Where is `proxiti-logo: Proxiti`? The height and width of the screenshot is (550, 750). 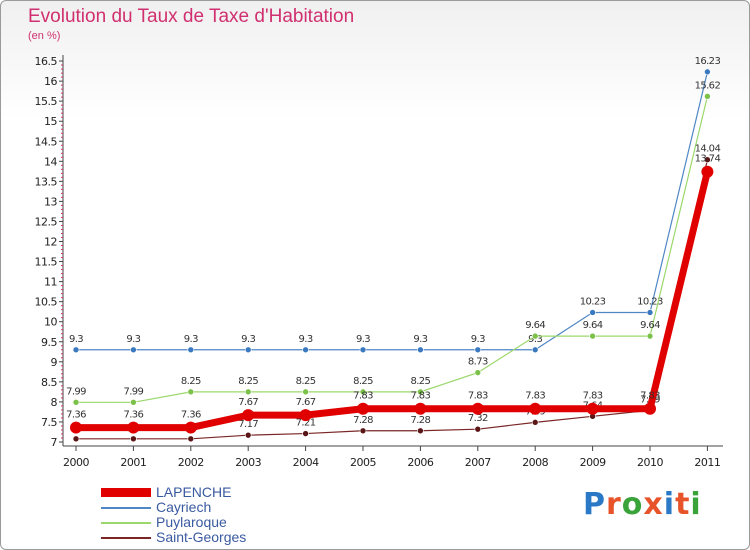 proxiti-logo: Proxiti is located at coordinates (642, 504).